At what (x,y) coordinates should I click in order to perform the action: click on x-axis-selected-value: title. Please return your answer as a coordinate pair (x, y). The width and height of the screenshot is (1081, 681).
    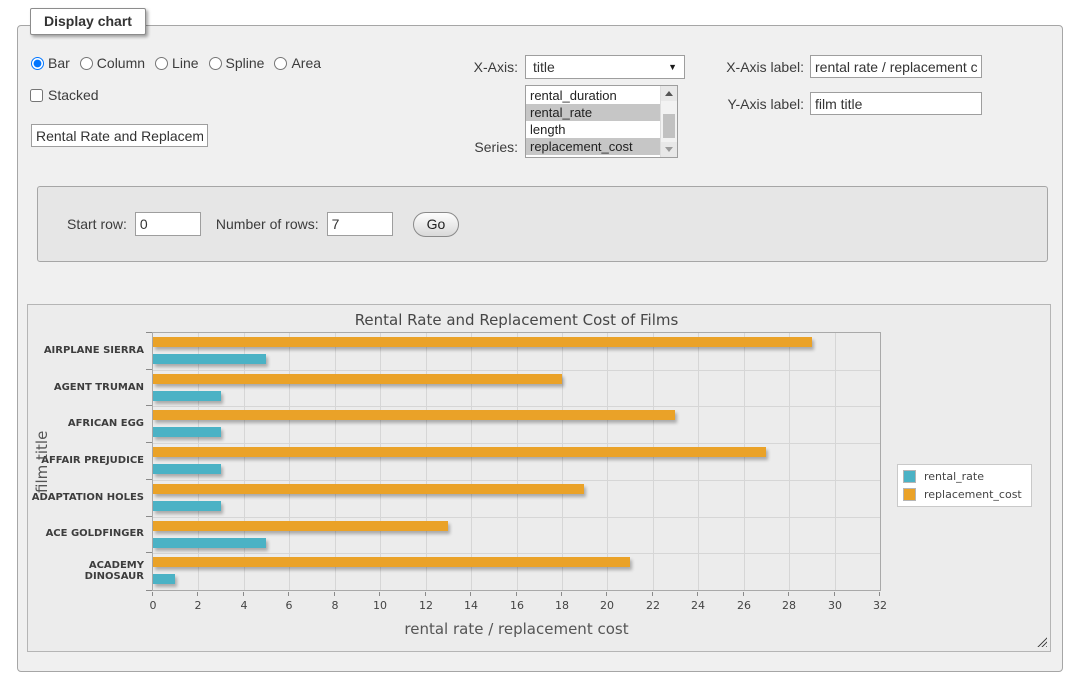
    Looking at the image, I should click on (544, 67).